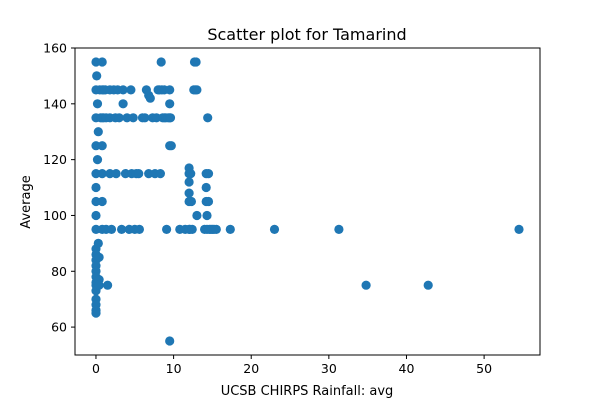  I want to click on y-tick-label: 100, so click(55, 215).